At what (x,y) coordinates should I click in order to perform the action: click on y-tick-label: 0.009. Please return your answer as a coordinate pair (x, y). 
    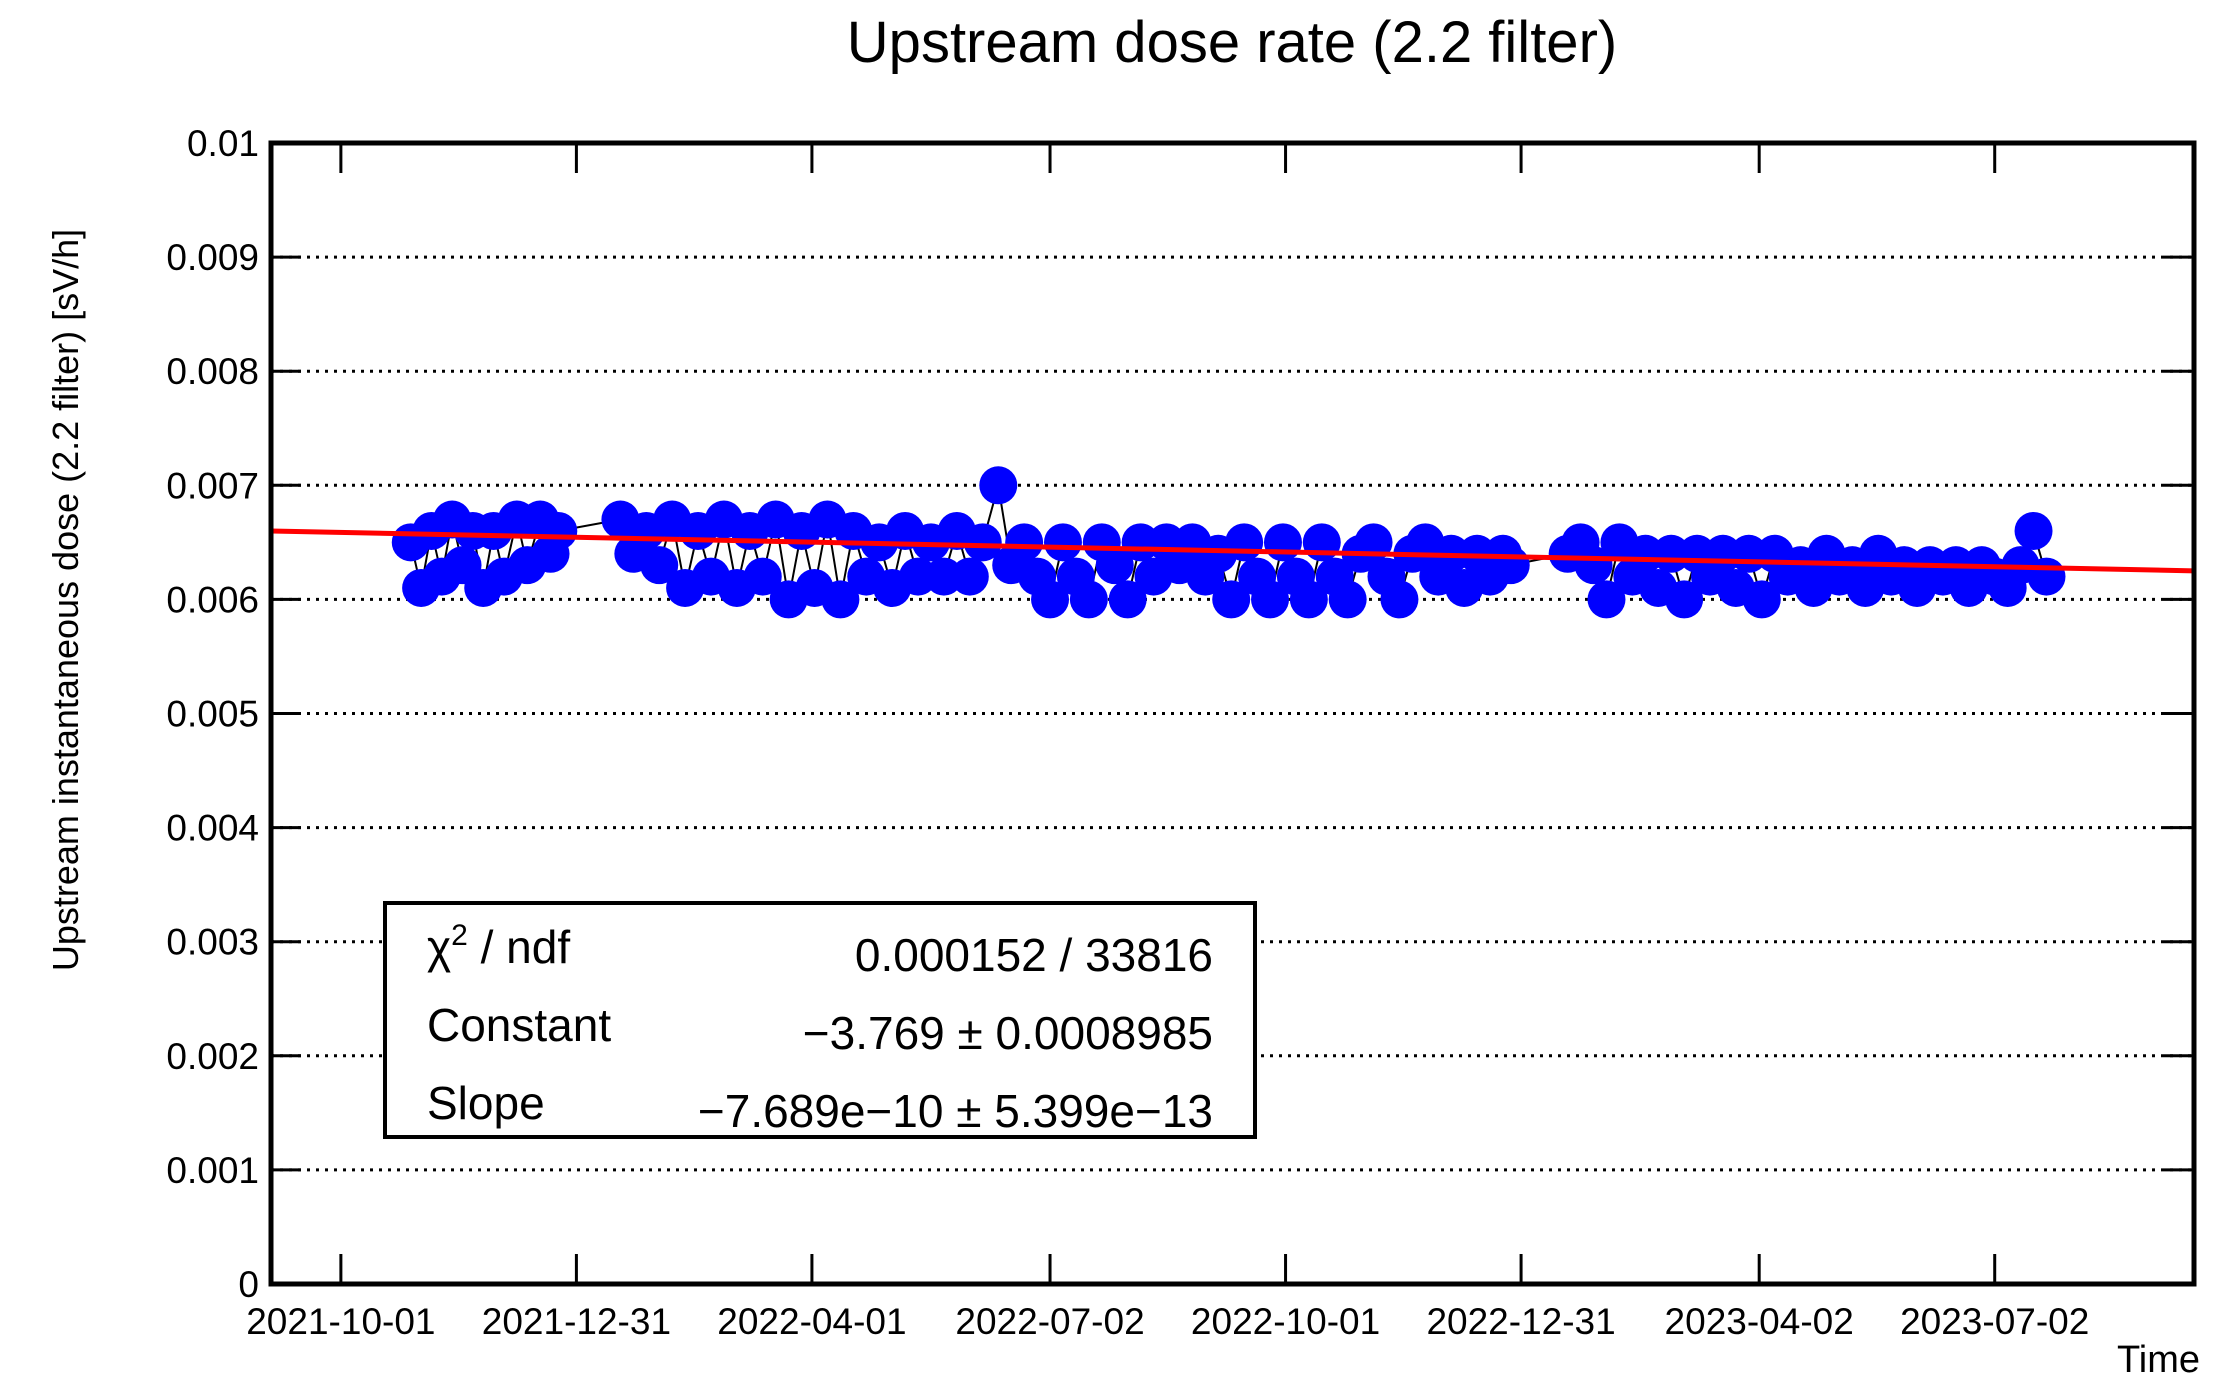
    Looking at the image, I should click on (212, 257).